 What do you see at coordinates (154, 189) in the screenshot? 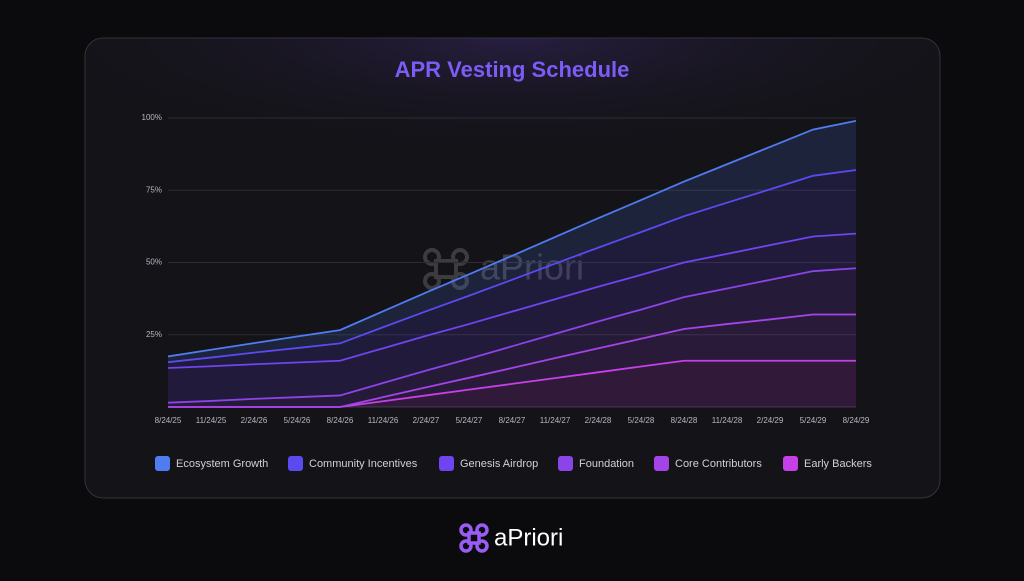
I see `y-tick-label: 75%` at bounding box center [154, 189].